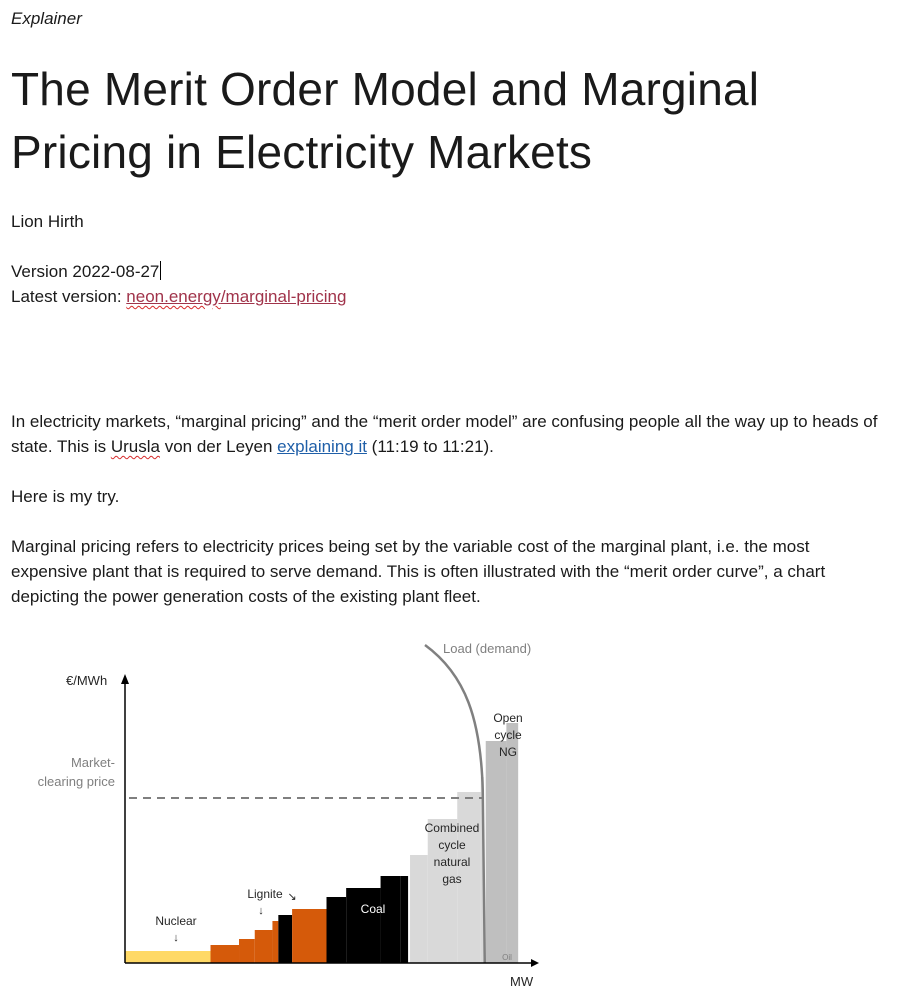 The height and width of the screenshot is (1001, 902). Describe the element at coordinates (125, 679) in the screenshot. I see `y-axis-arrow-icon` at that location.